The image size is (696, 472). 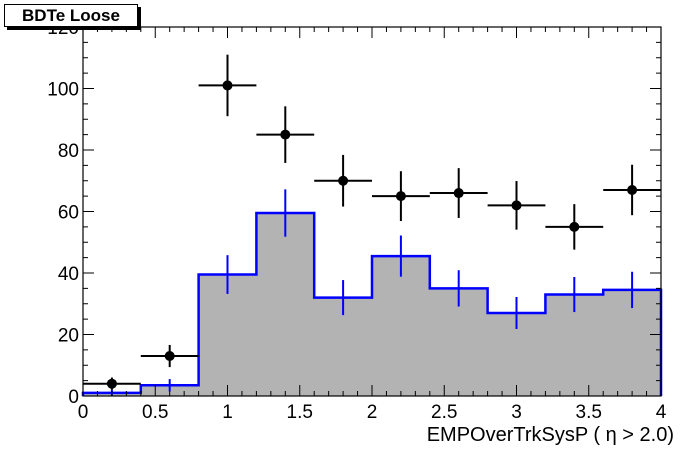 I want to click on x-axis-label: EMPOverTrkSysP ( η > 2.0), so click(x=550, y=435).